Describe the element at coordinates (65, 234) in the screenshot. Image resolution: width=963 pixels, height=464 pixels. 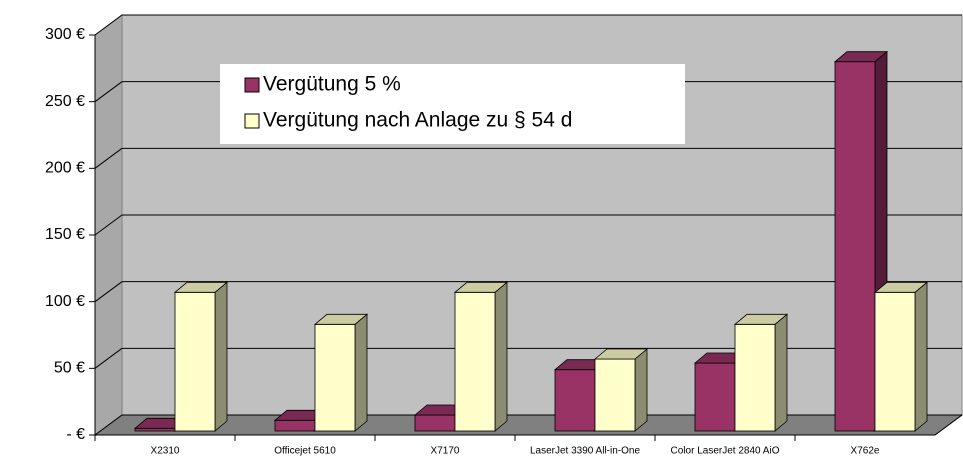
I see `y-tick-label: 150 €` at that location.